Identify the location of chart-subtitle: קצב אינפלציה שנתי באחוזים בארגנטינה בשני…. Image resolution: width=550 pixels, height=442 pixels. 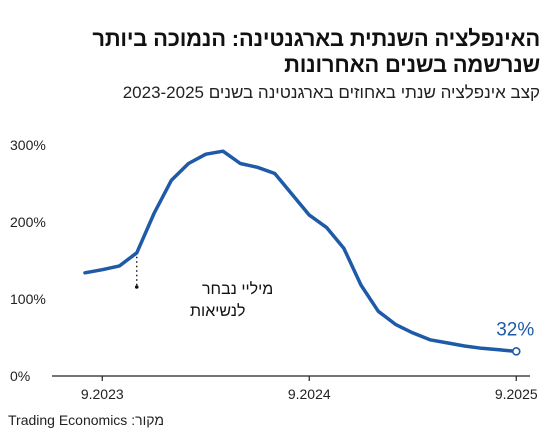
(331, 92).